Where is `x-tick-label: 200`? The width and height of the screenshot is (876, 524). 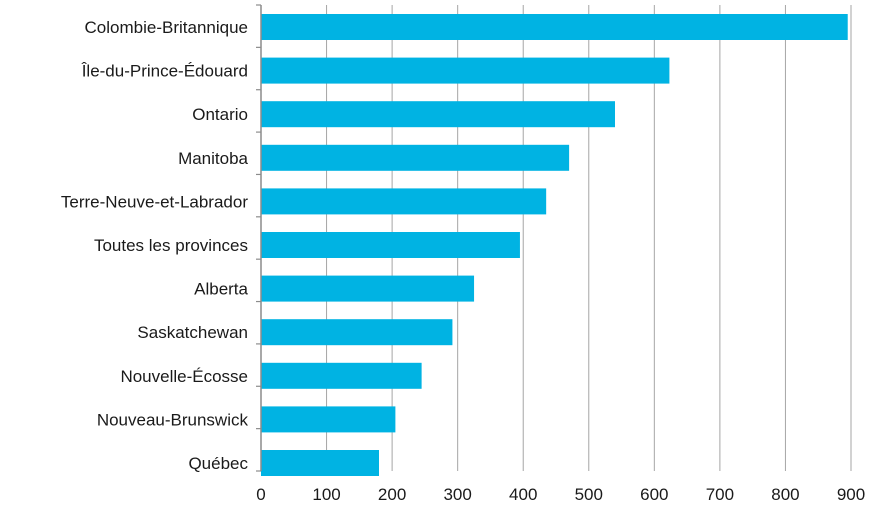 x-tick-label: 200 is located at coordinates (392, 494).